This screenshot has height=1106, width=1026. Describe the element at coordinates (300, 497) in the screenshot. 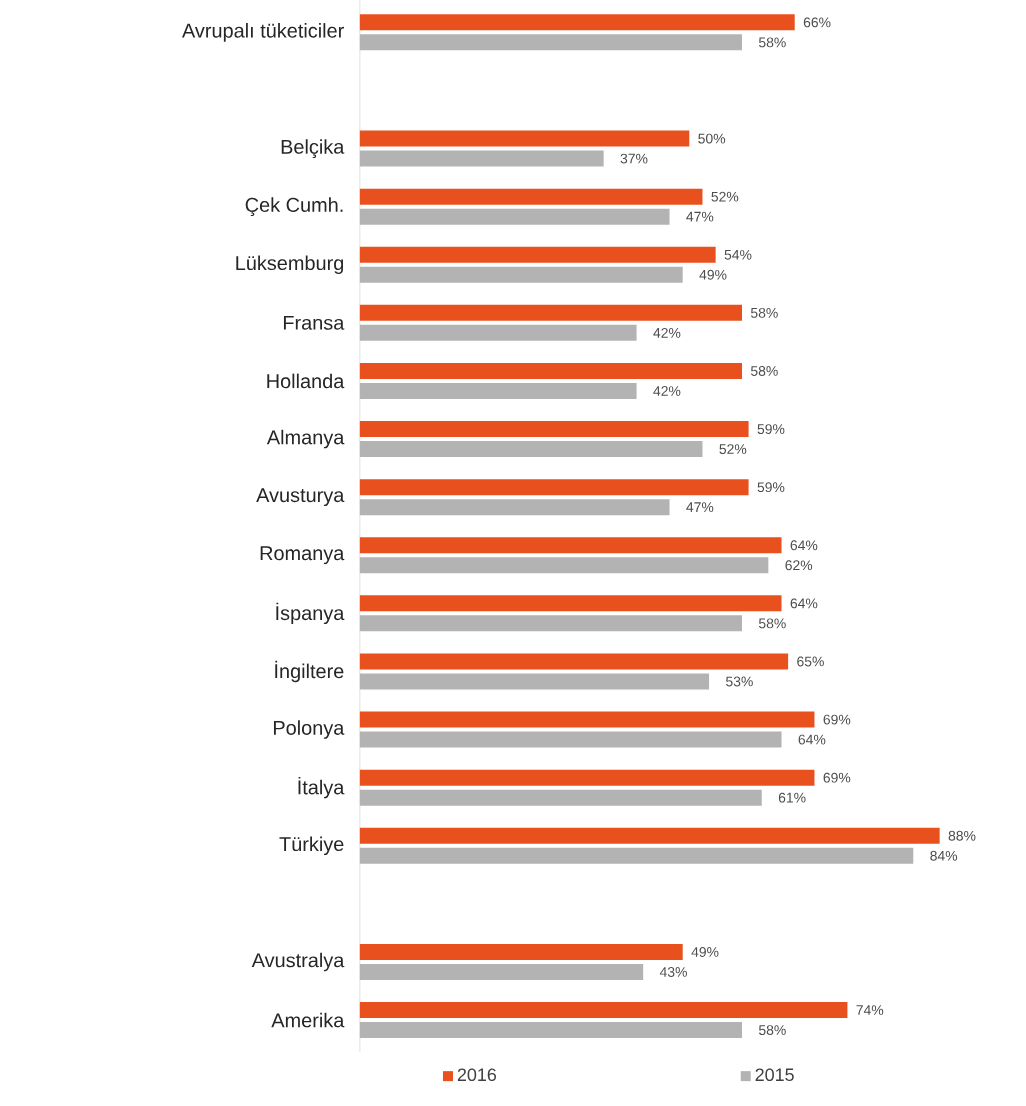

I see `y-tick-label: Avusturya` at that location.